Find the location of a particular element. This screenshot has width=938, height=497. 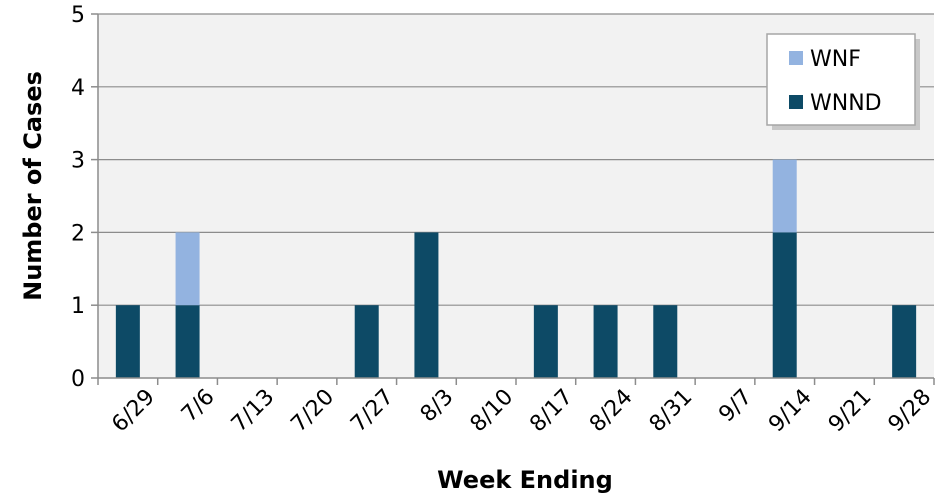

x-tick-label: 9/28 is located at coordinates (910, 411).